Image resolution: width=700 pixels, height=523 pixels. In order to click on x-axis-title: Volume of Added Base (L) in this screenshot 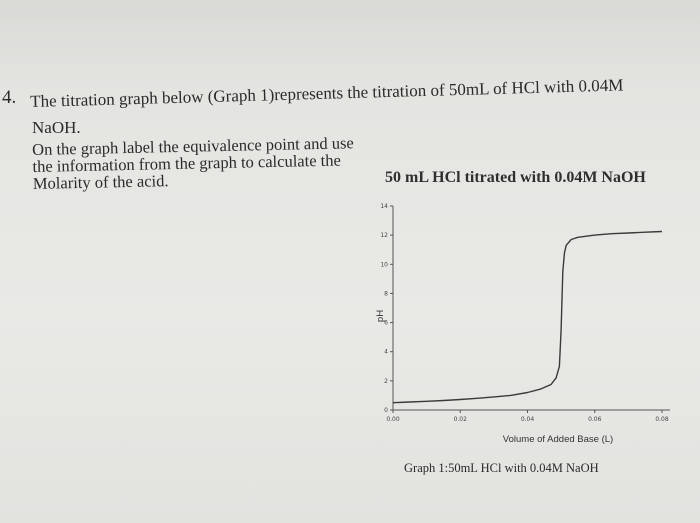, I will do `click(558, 439)`.